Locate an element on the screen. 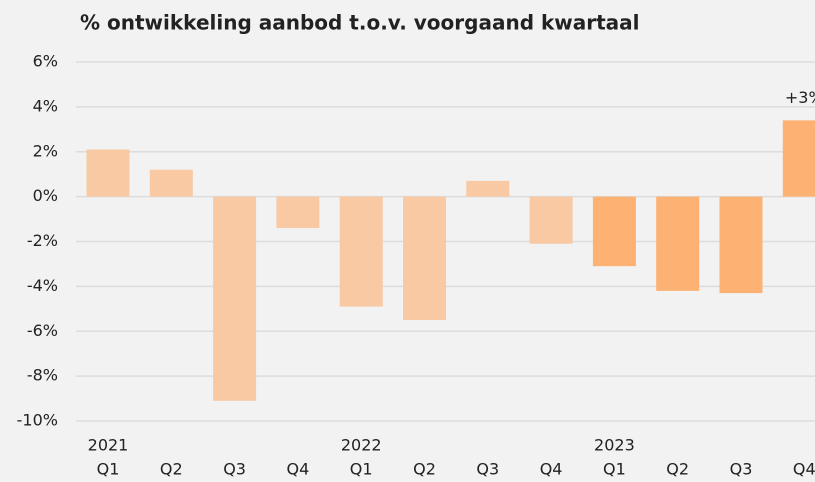 Image resolution: width=815 pixels, height=482 pixels. y-tick-label: -2% is located at coordinates (42, 240).